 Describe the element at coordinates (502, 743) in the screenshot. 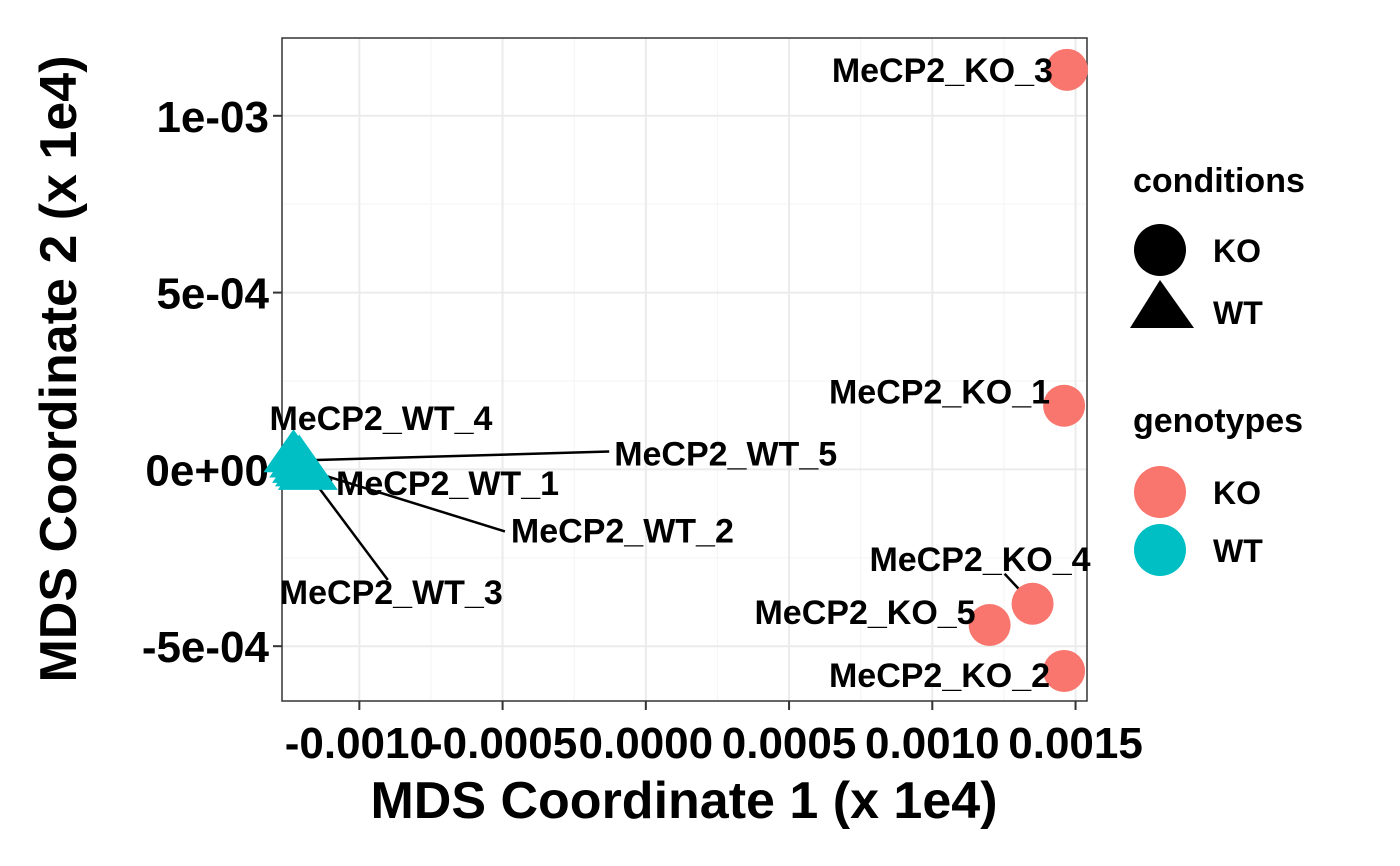

I see `x-tick-label: -0.0005` at that location.